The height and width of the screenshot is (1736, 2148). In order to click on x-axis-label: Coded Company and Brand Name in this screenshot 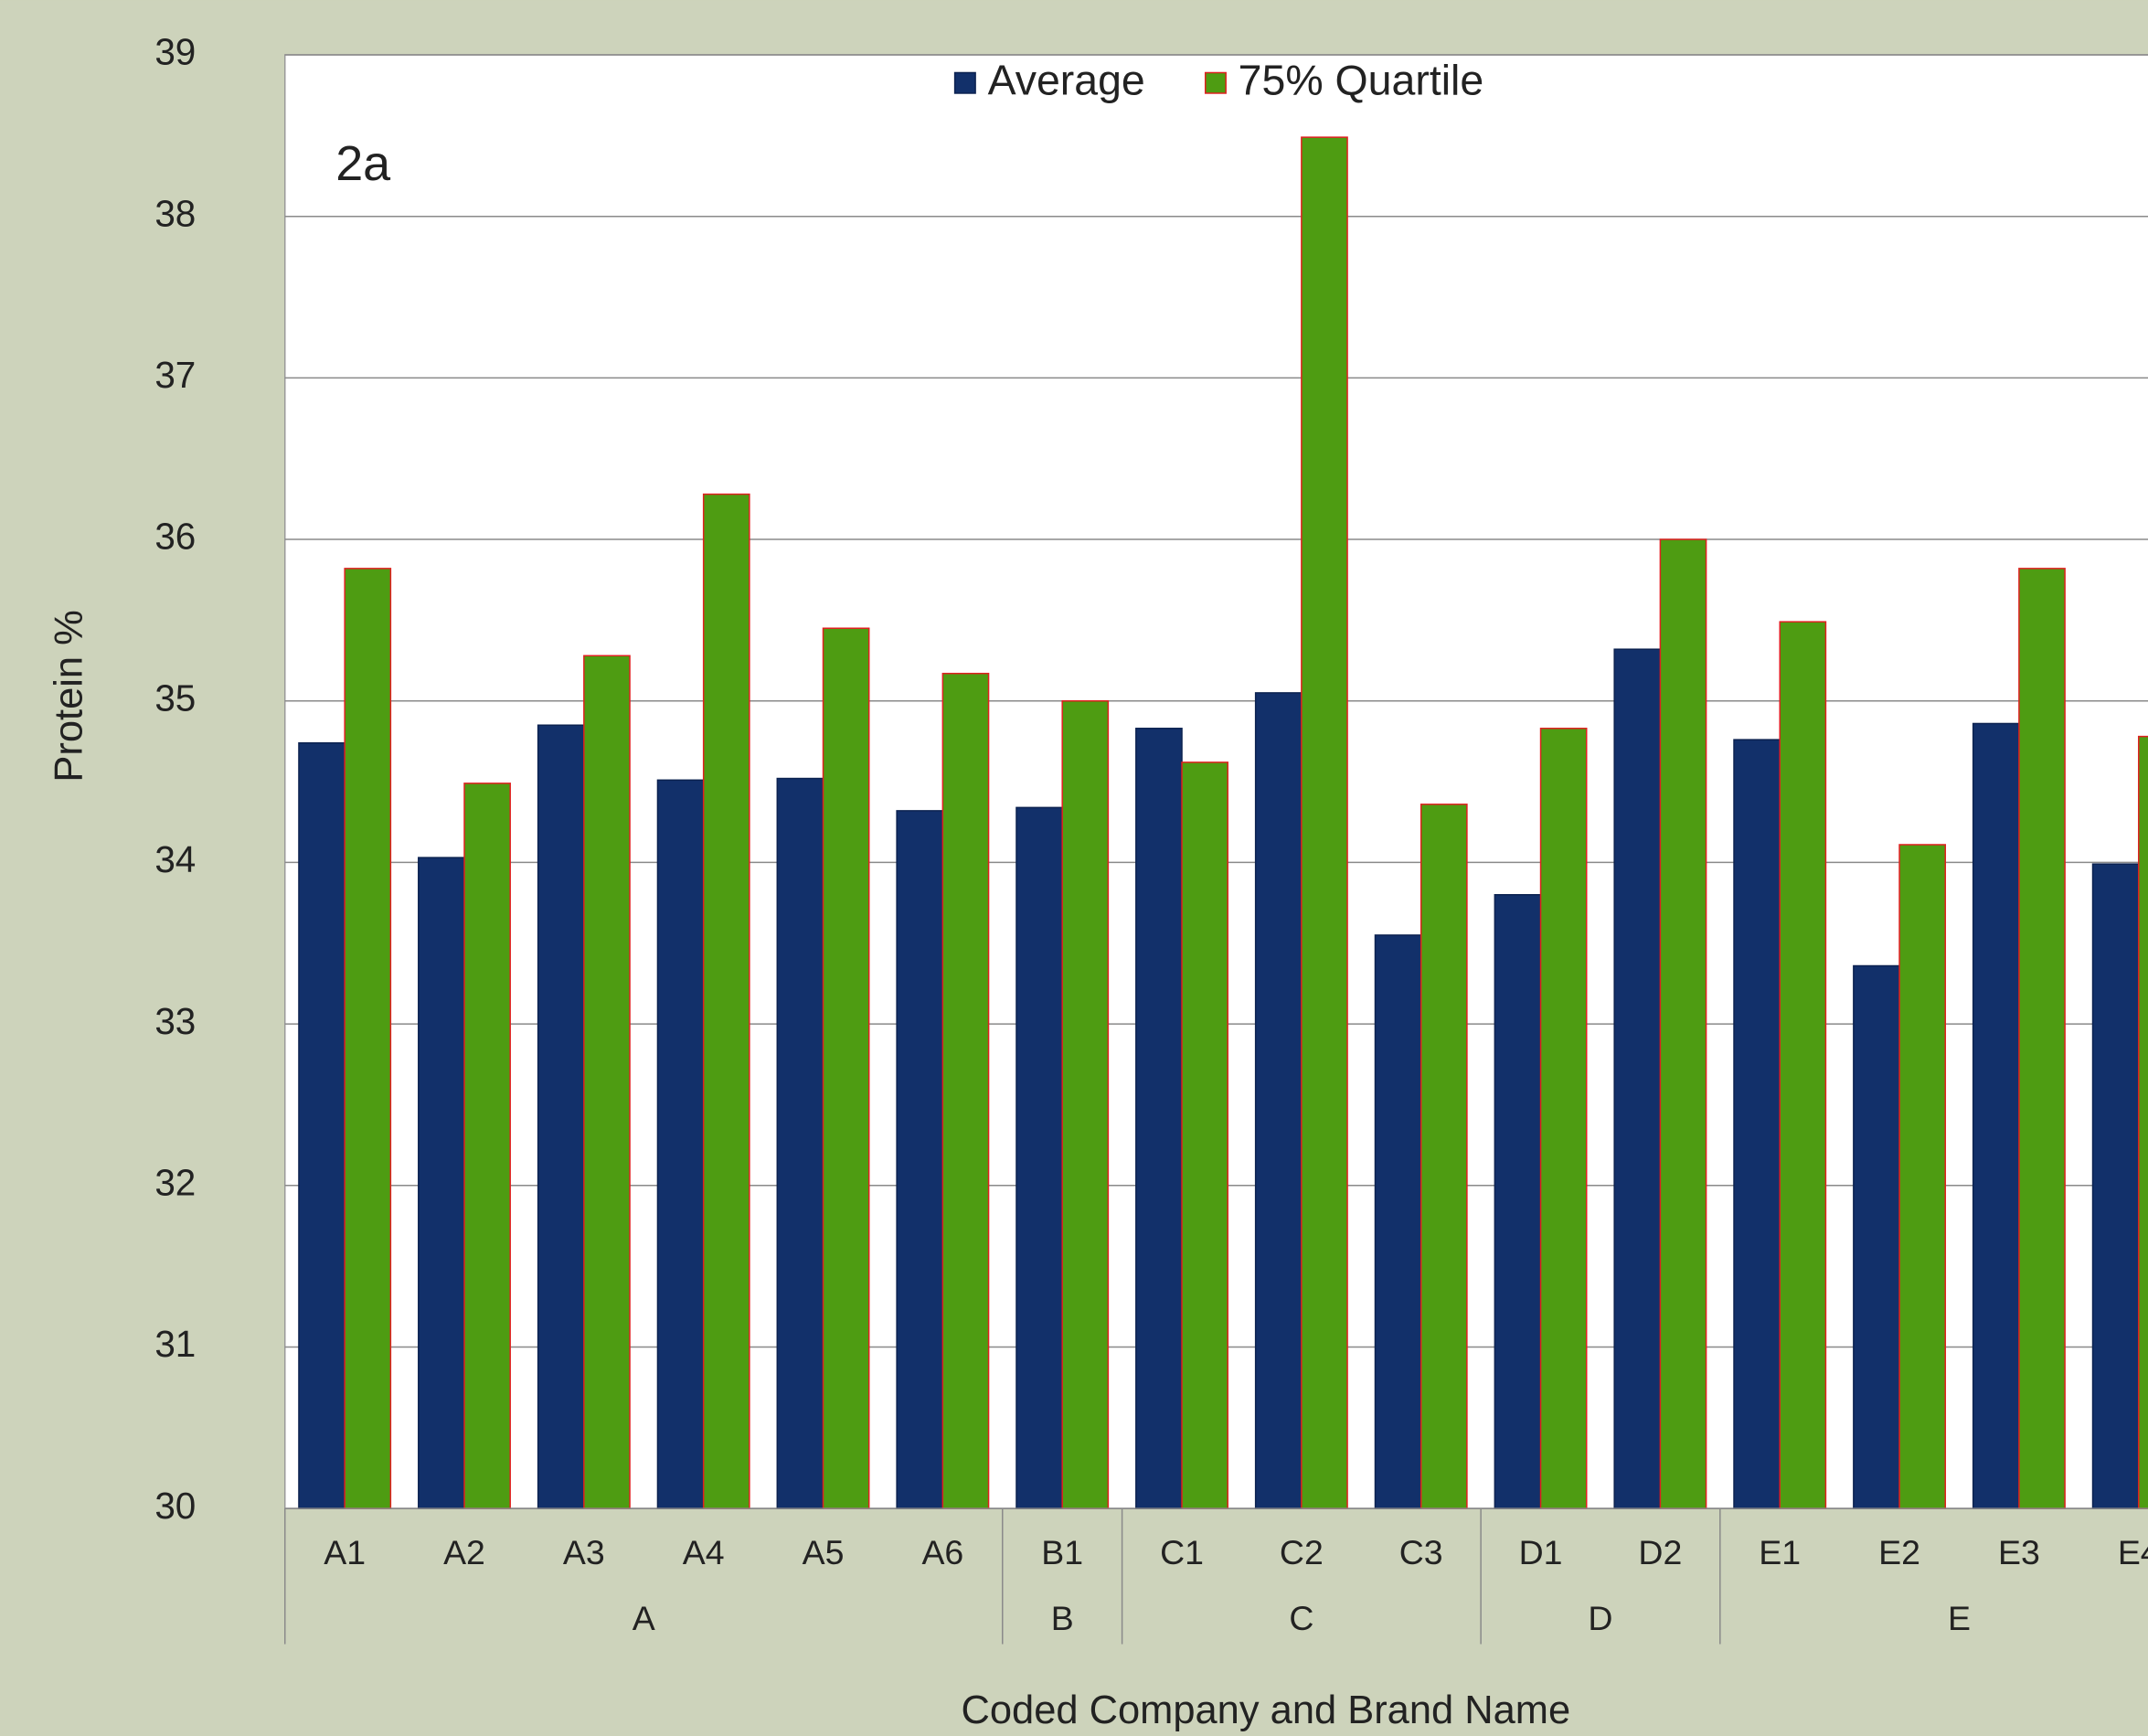, I will do `click(1265, 1710)`.